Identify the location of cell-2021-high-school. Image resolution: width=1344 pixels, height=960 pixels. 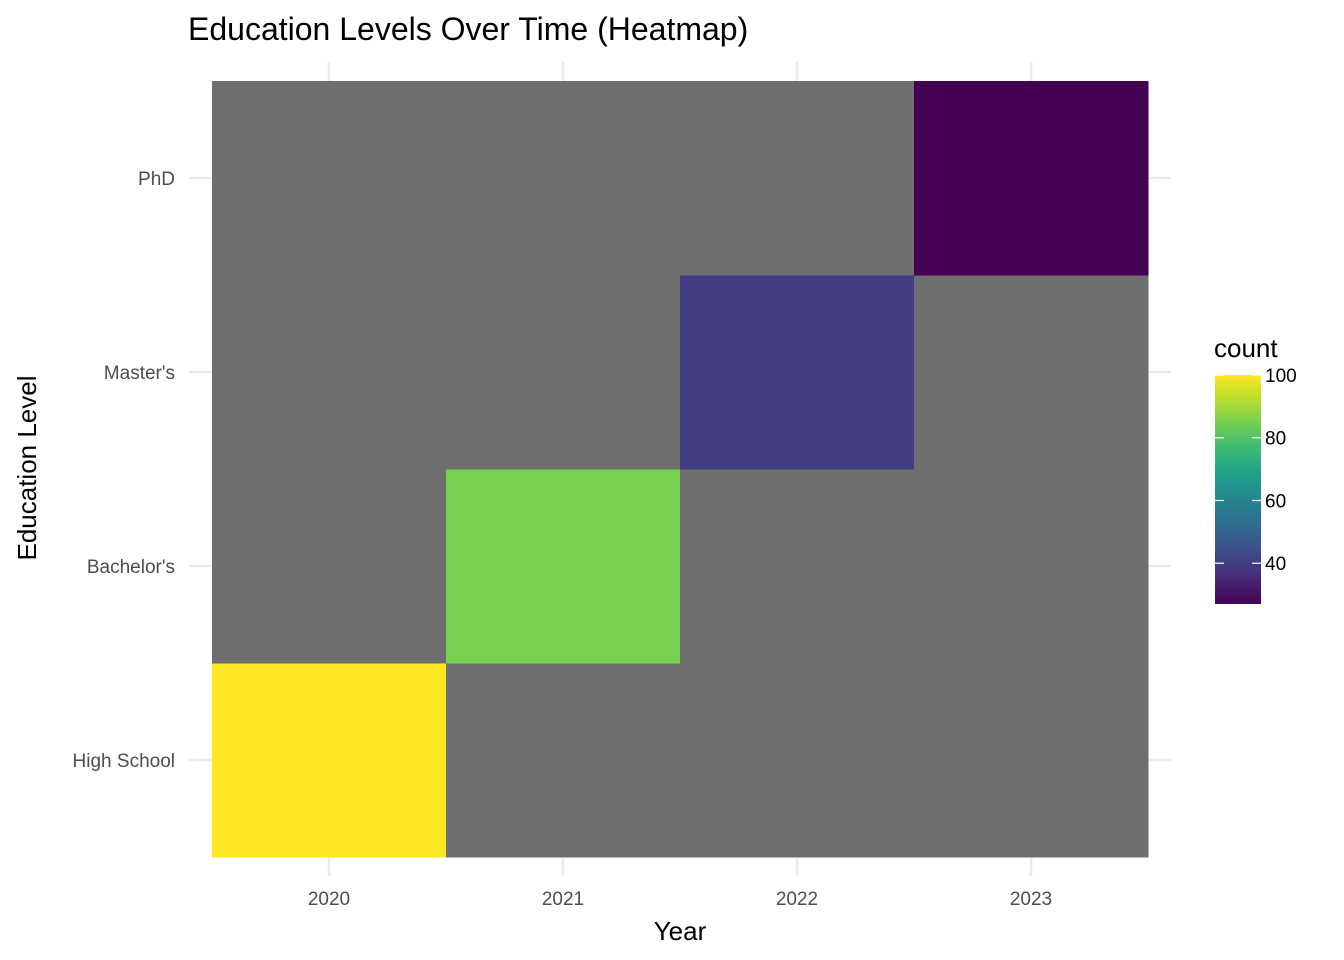
(563, 760).